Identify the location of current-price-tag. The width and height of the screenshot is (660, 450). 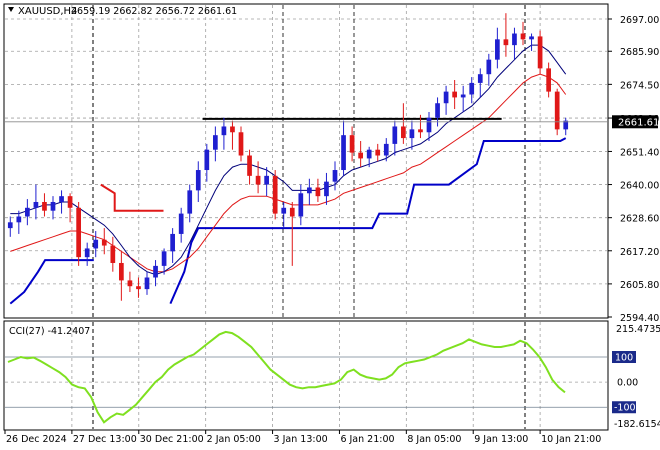
(635, 122).